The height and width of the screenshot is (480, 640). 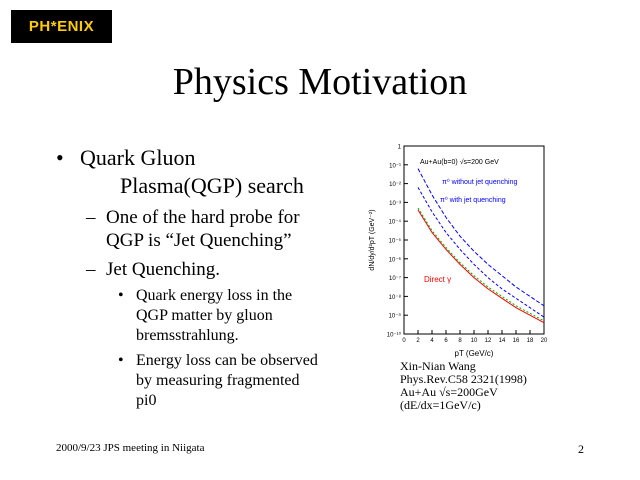 What do you see at coordinates (395, 278) in the screenshot?
I see `y-tick-label: 10⁻⁷` at bounding box center [395, 278].